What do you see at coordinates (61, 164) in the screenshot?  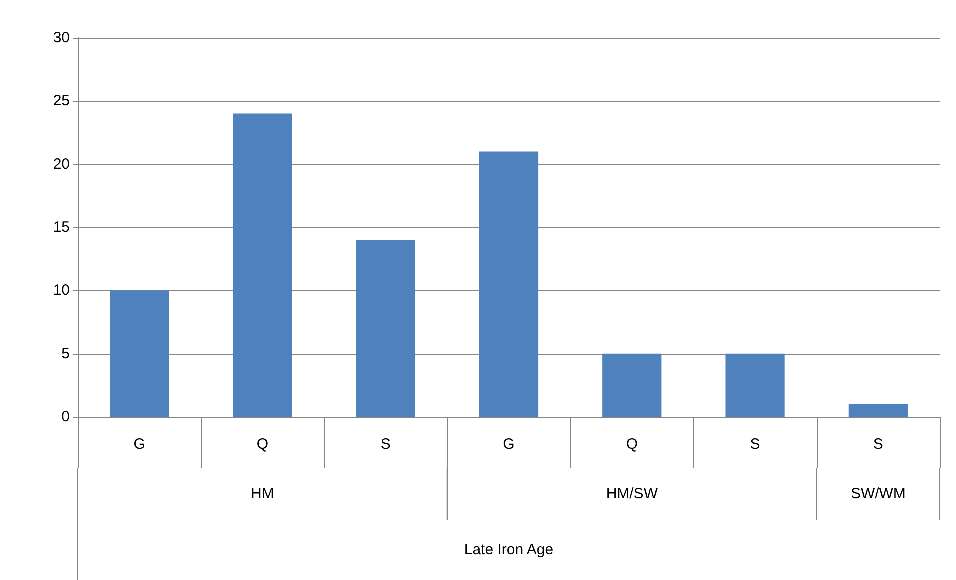 I see `y-tick-label: 20` at bounding box center [61, 164].